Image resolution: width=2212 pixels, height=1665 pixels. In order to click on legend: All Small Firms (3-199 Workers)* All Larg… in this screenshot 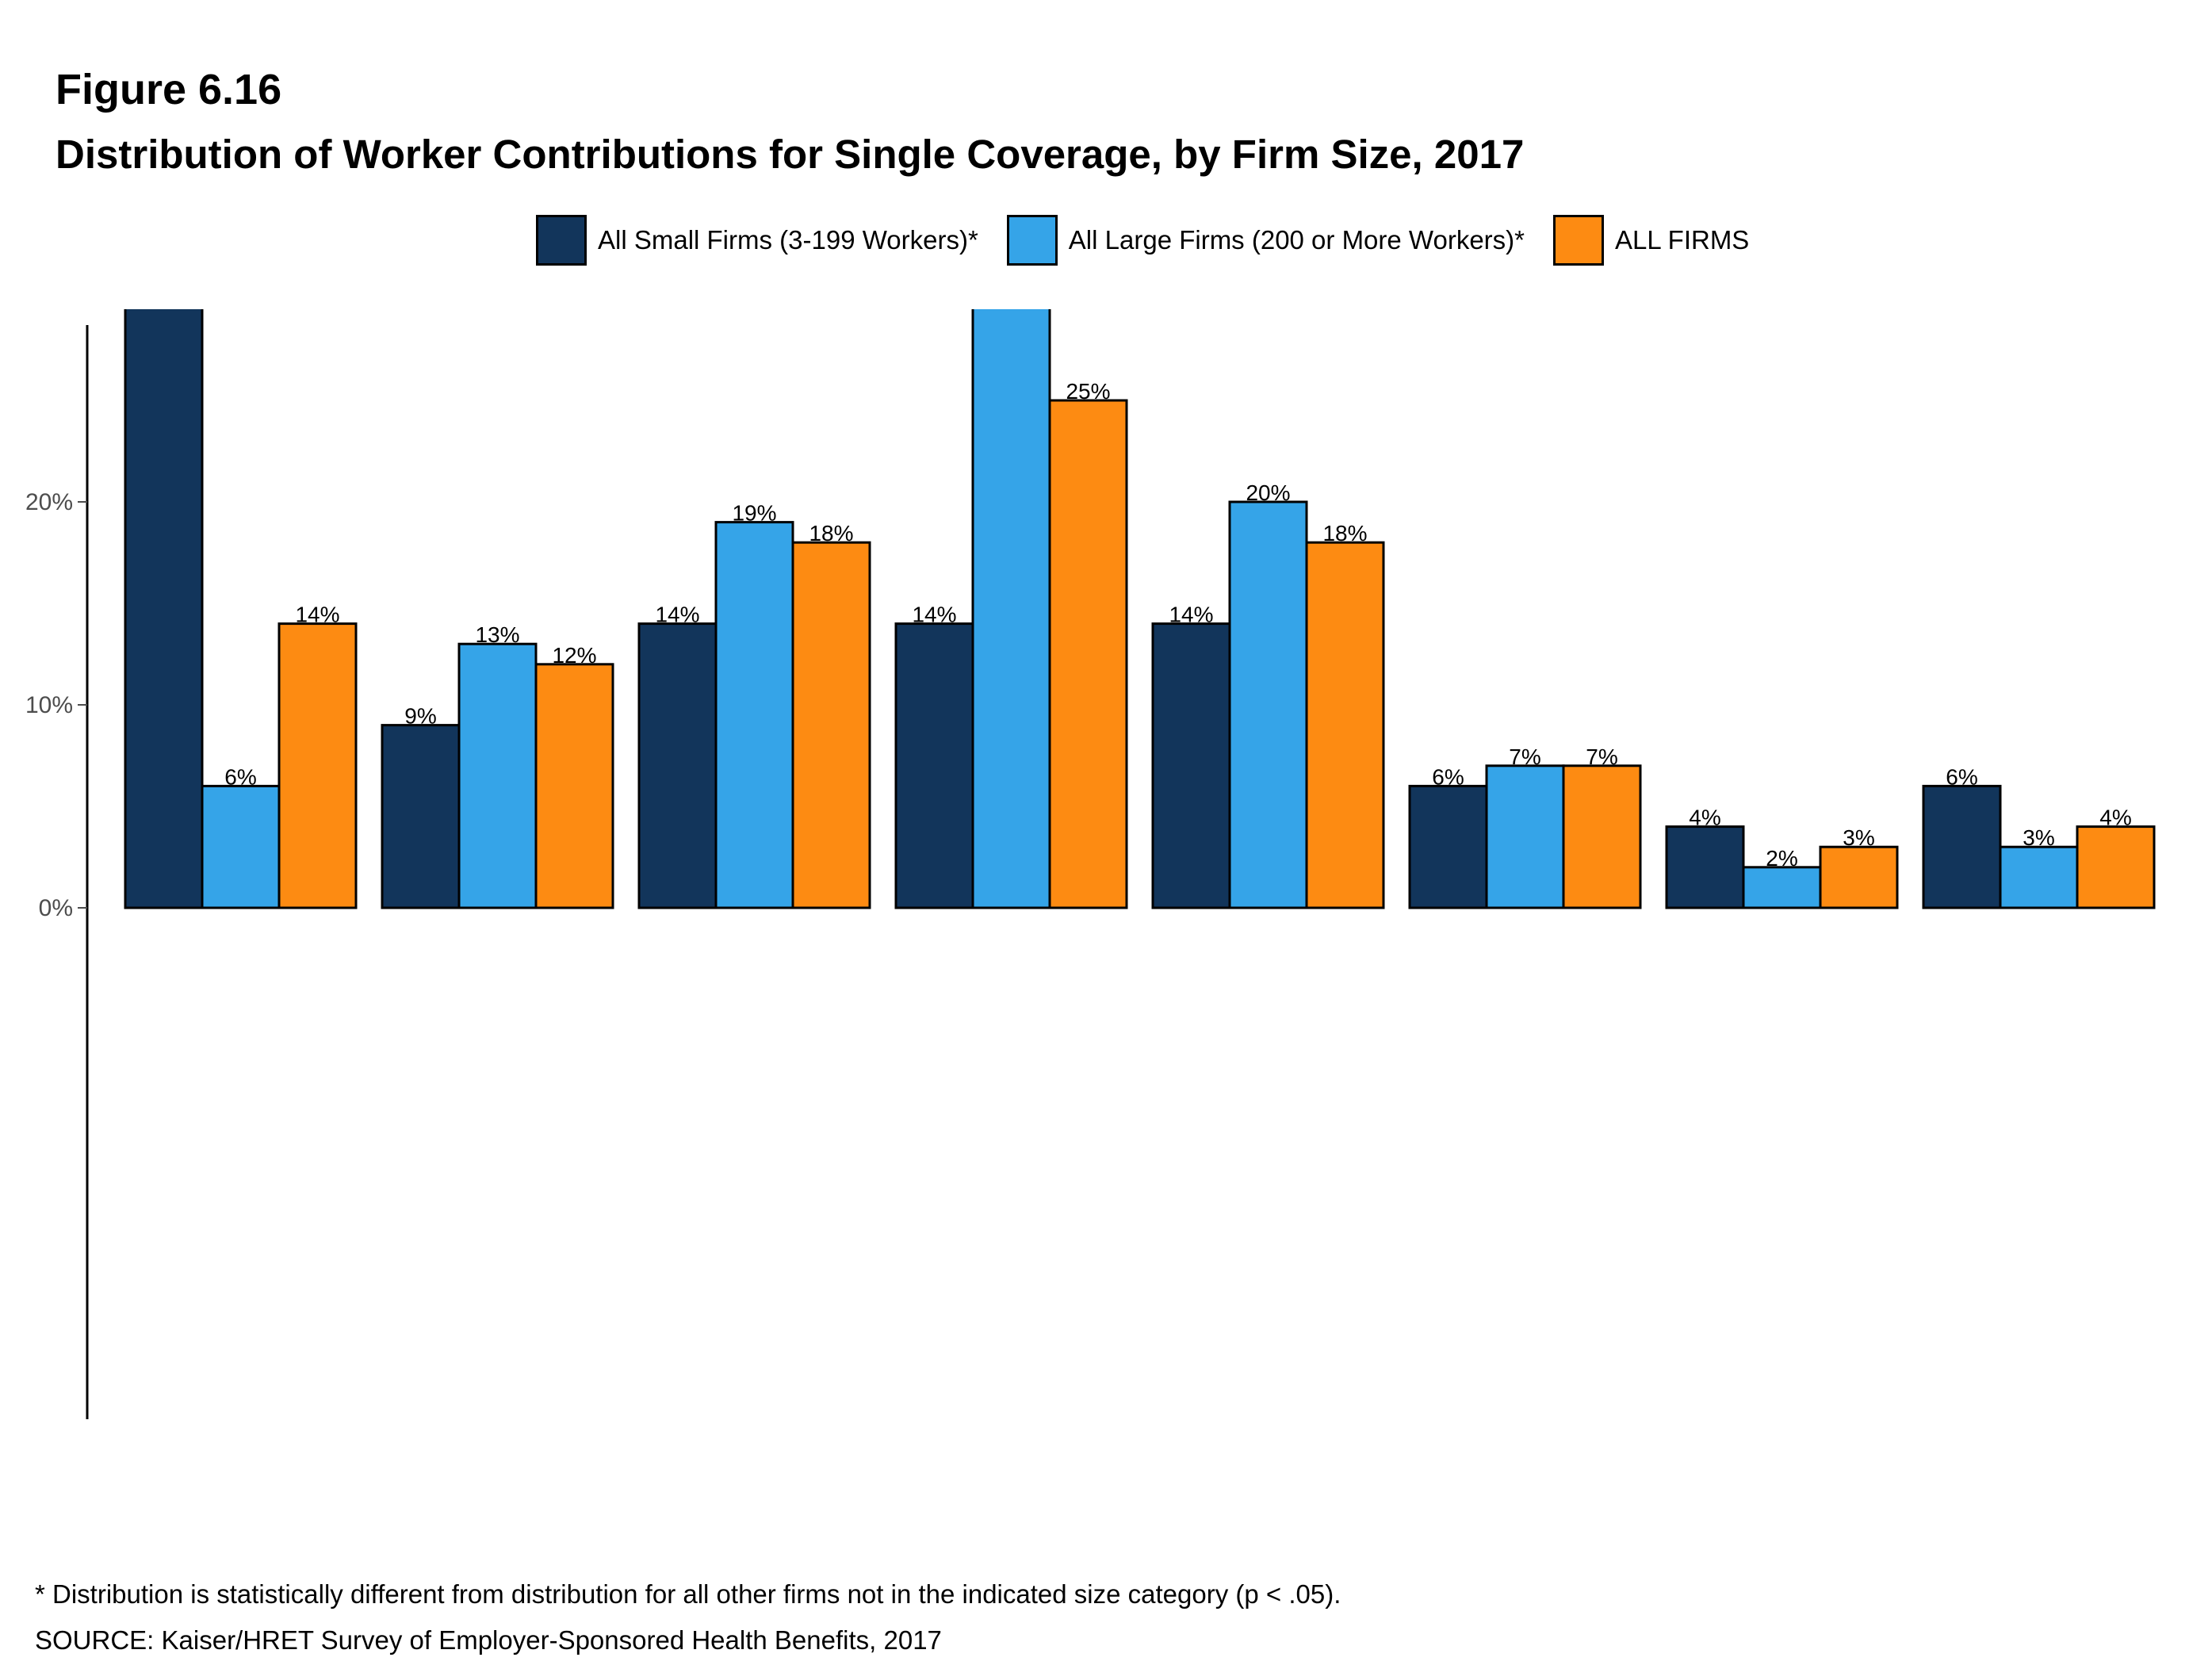, I will do `click(1157, 240)`.